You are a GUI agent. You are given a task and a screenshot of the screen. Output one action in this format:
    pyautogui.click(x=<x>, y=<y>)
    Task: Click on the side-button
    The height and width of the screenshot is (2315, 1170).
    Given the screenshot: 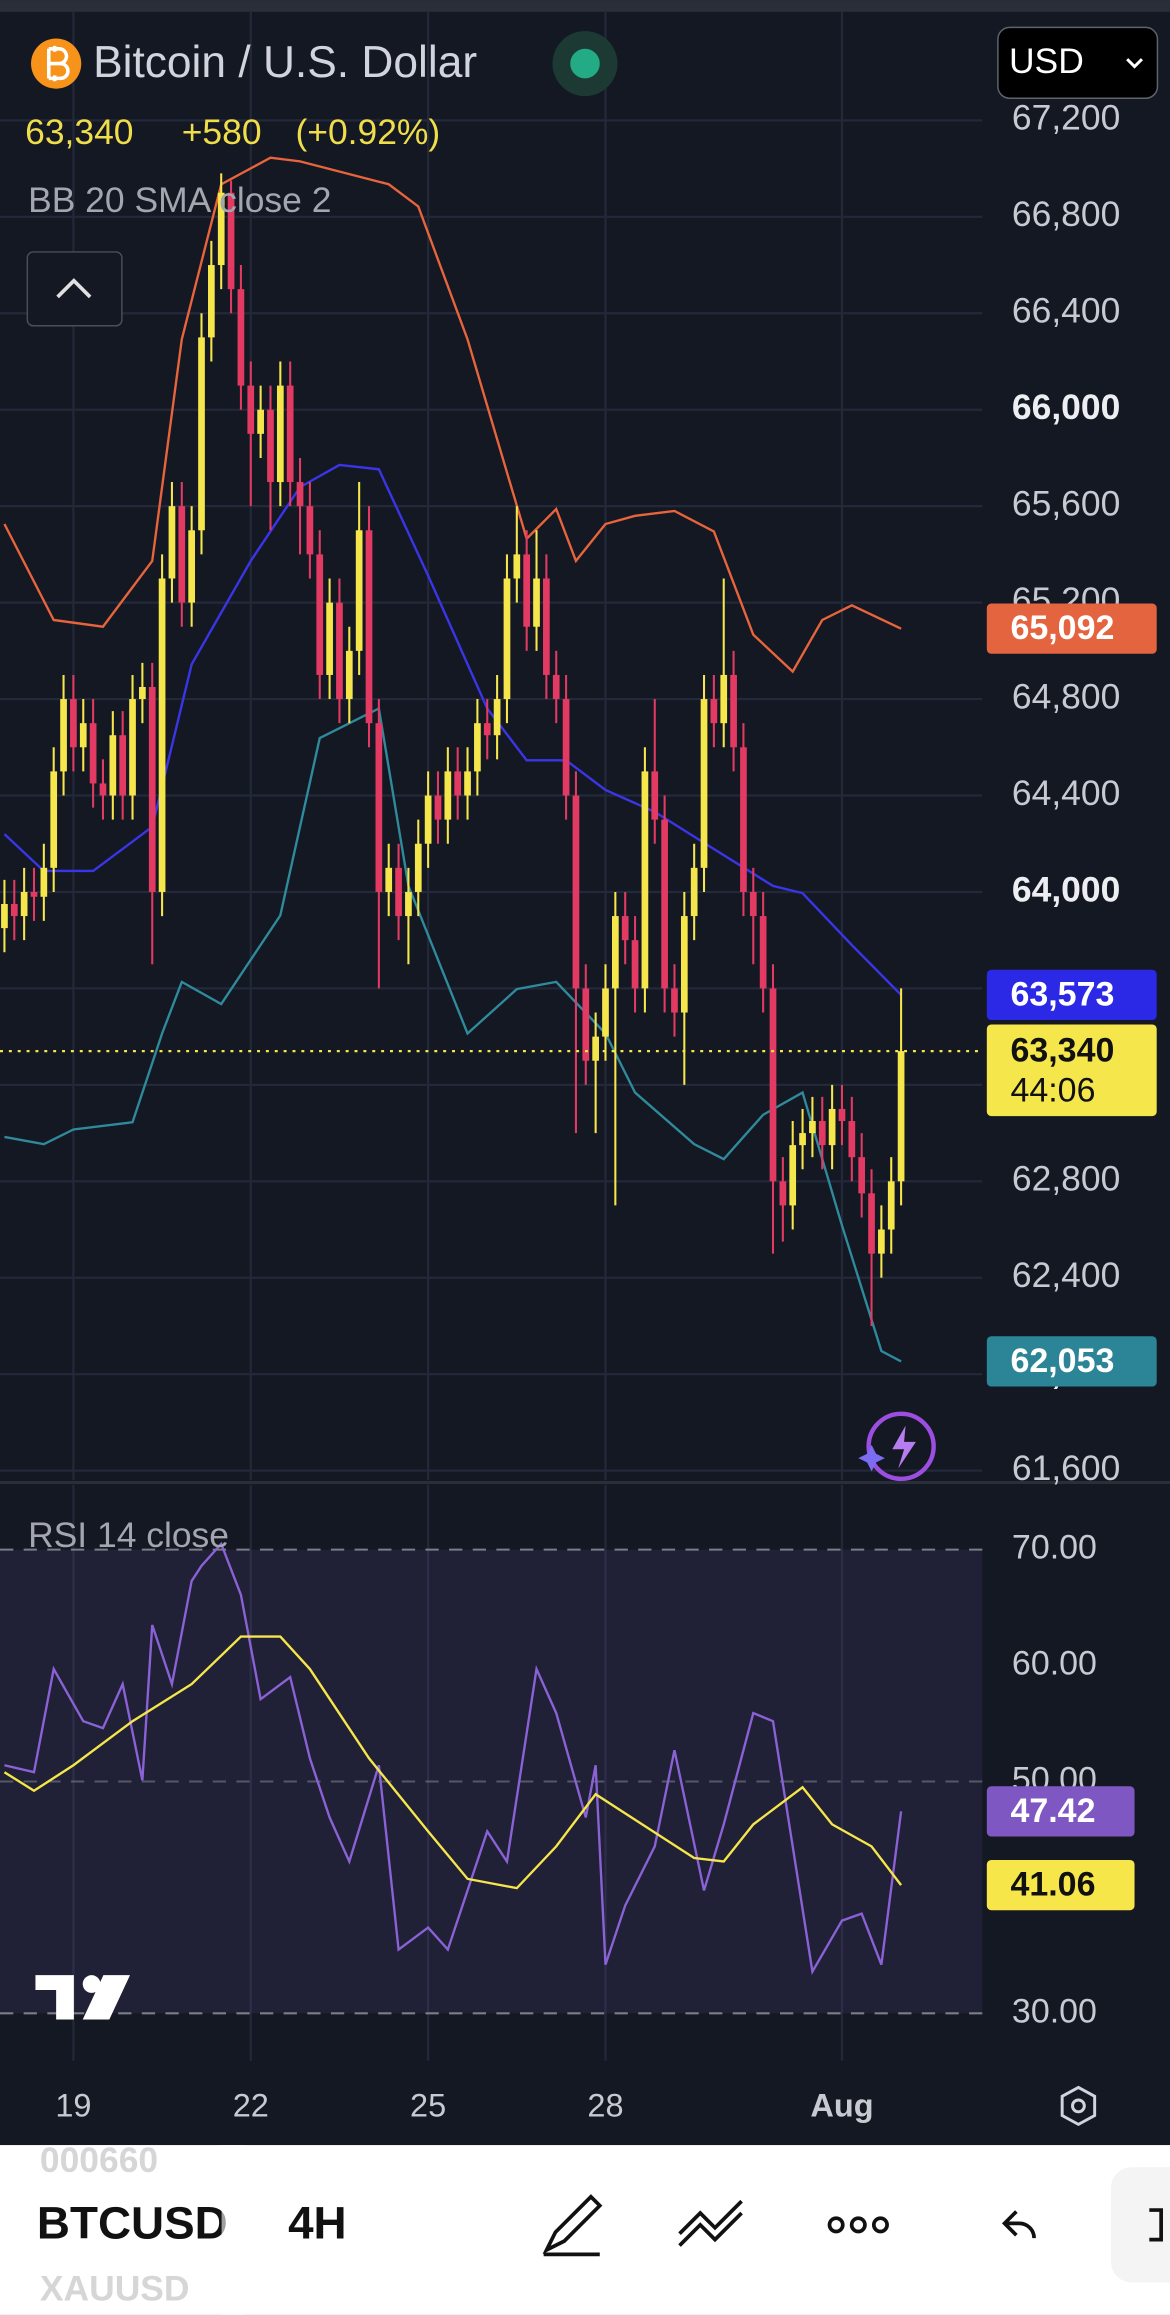 What is the action you would take?
    pyautogui.click(x=1140, y=2225)
    